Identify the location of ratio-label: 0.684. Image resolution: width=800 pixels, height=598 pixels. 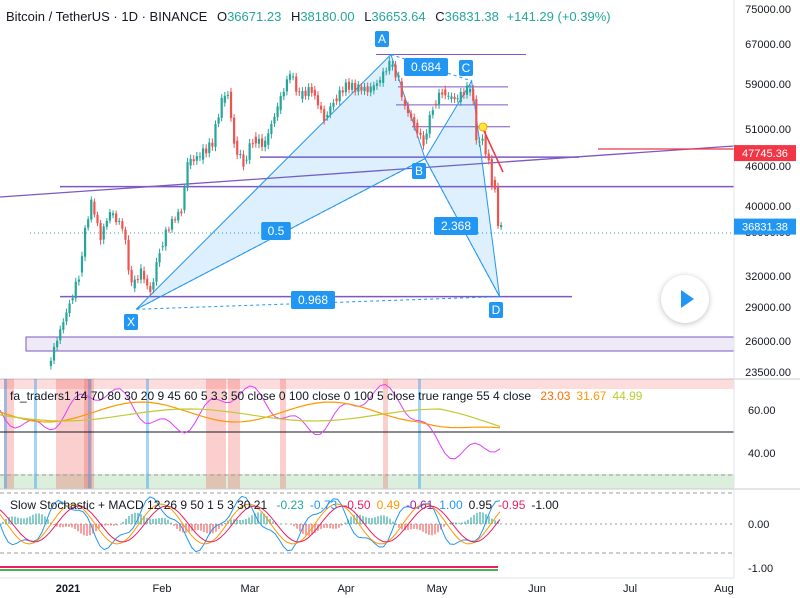
(426, 67).